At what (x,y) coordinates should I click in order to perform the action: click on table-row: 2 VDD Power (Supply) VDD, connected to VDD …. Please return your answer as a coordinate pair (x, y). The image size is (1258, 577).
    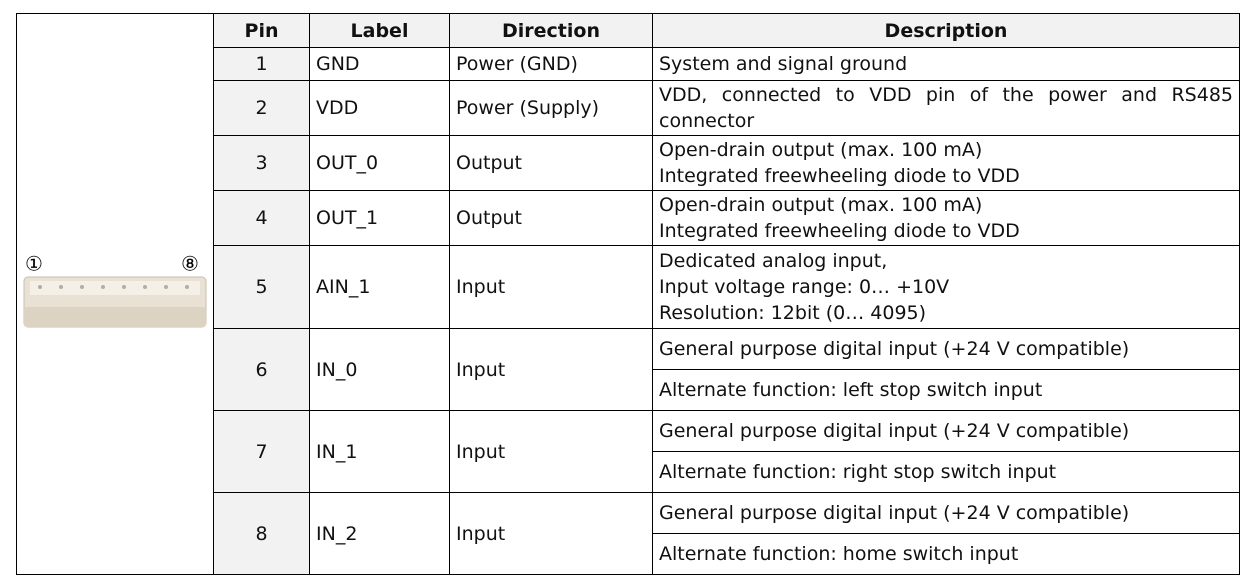
    Looking at the image, I should click on (628, 108).